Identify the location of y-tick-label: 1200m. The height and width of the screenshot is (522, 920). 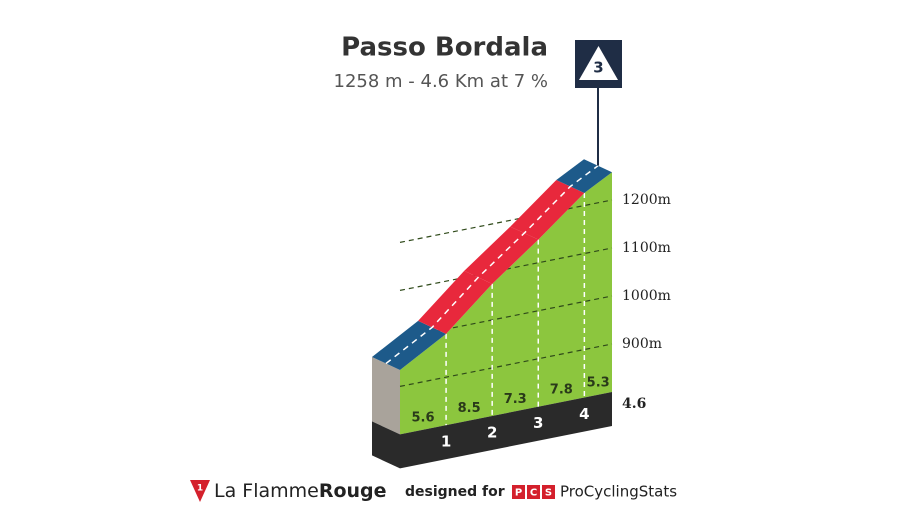
(646, 200).